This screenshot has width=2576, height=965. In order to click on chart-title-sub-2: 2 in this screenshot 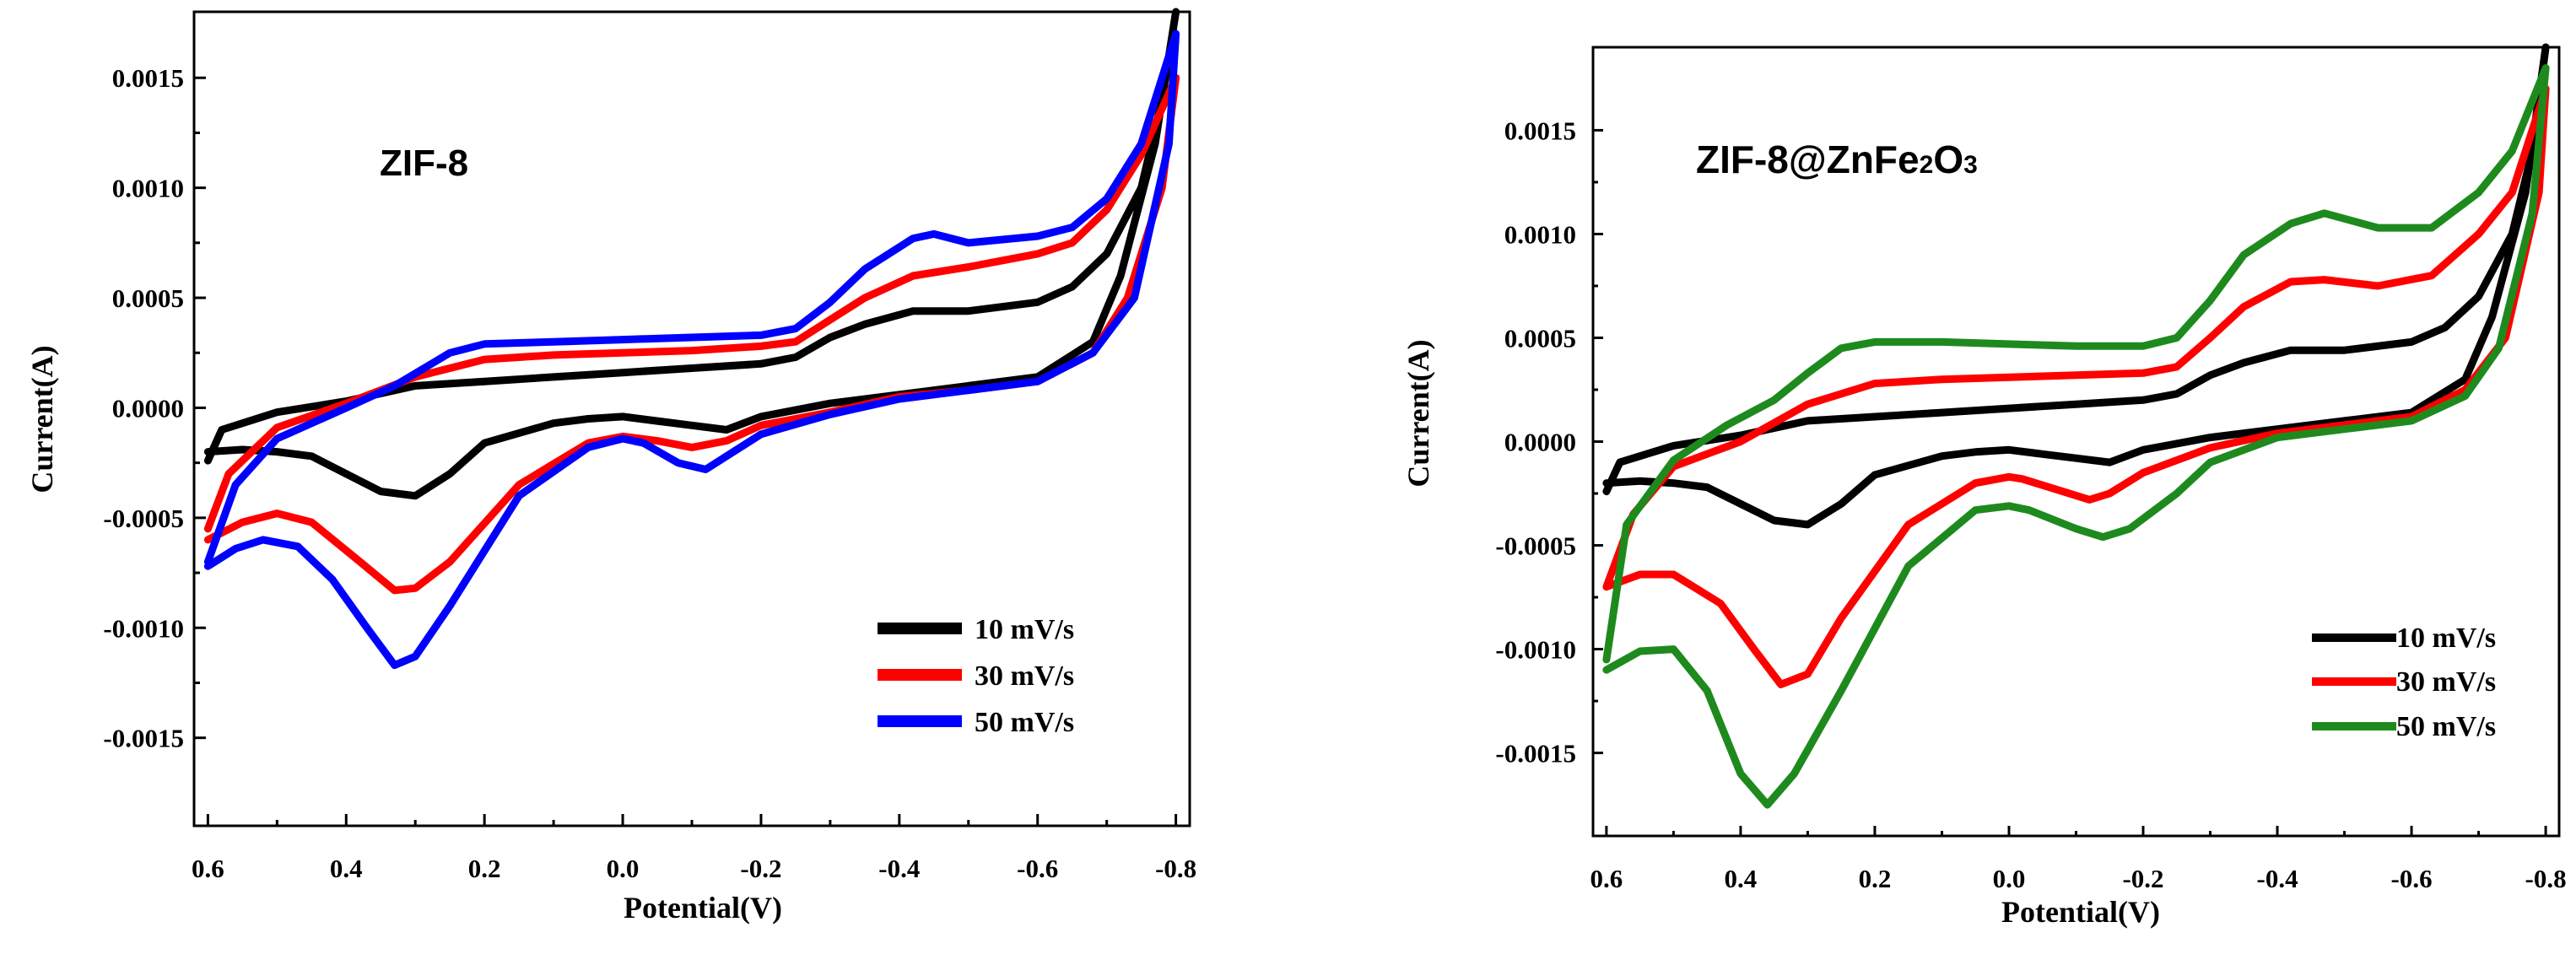, I will do `click(1927, 165)`.